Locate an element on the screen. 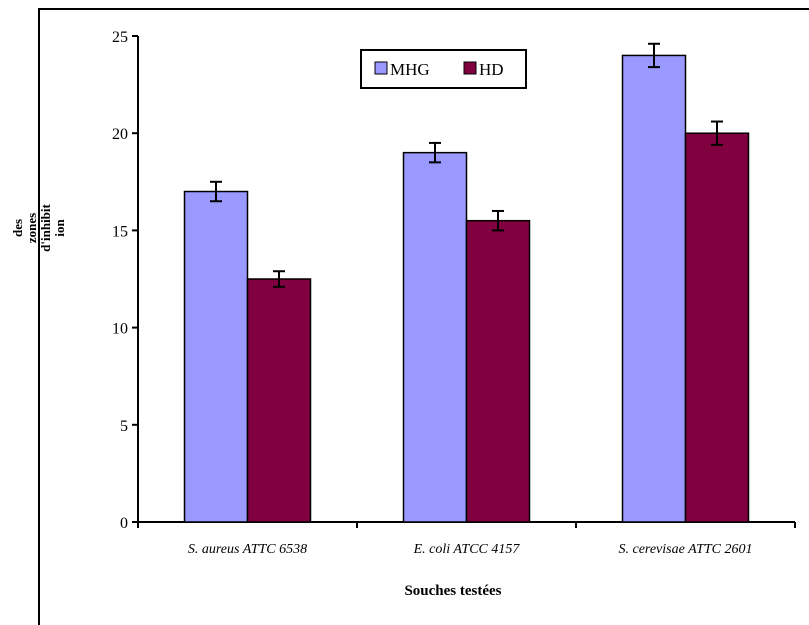 This screenshot has height=625, width=809. x-ticks is located at coordinates (466, 525).